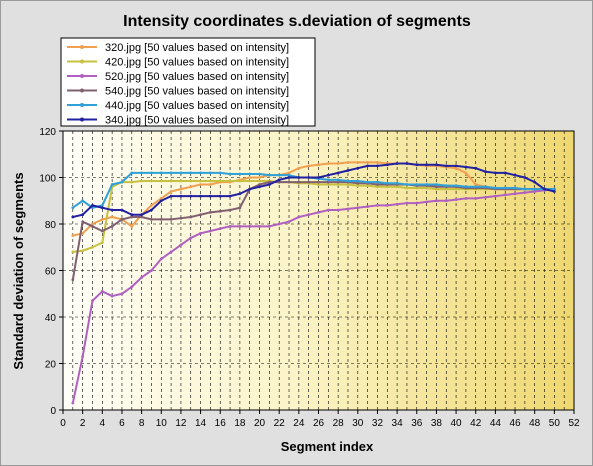 The width and height of the screenshot is (593, 466). Describe the element at coordinates (535, 423) in the screenshot. I see `x-tick-label: 48` at that location.